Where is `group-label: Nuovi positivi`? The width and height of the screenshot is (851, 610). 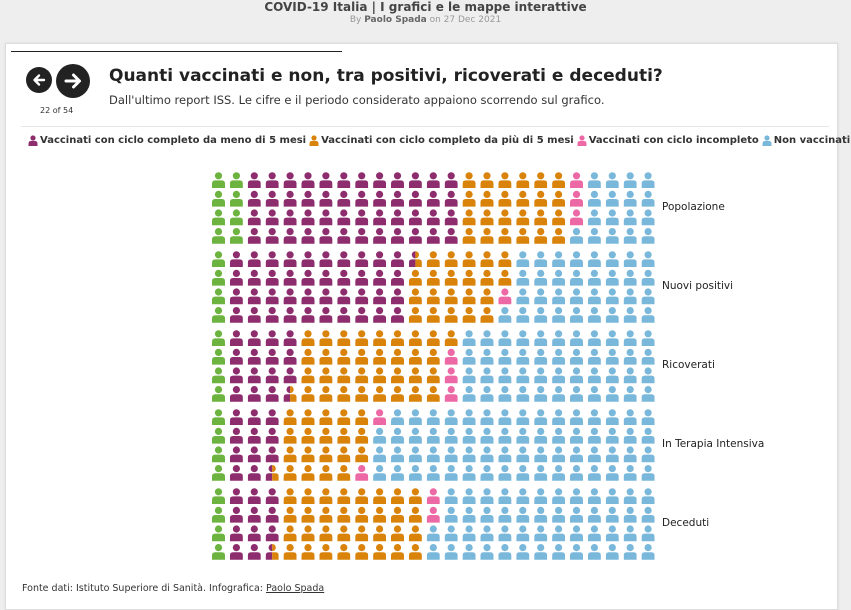
group-label: Nuovi positivi is located at coordinates (698, 286).